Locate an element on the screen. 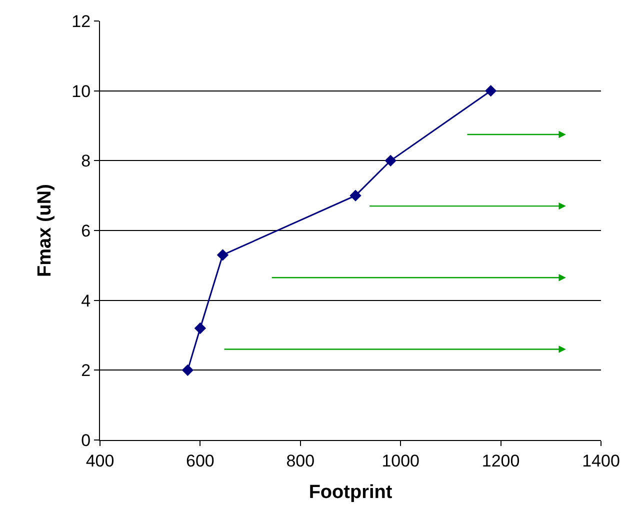  y-tick-label: 6 is located at coordinates (86, 230).